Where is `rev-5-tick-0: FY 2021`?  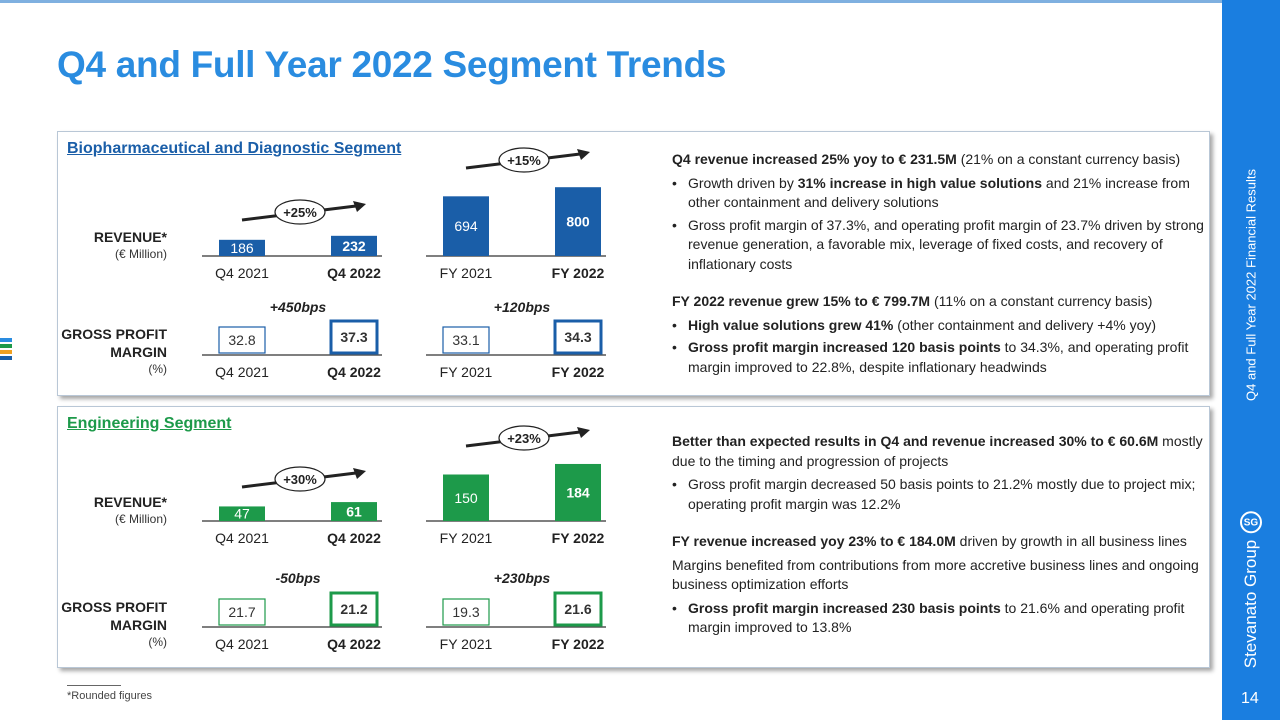
rev-5-tick-0: FY 2021 is located at coordinates (466, 538).